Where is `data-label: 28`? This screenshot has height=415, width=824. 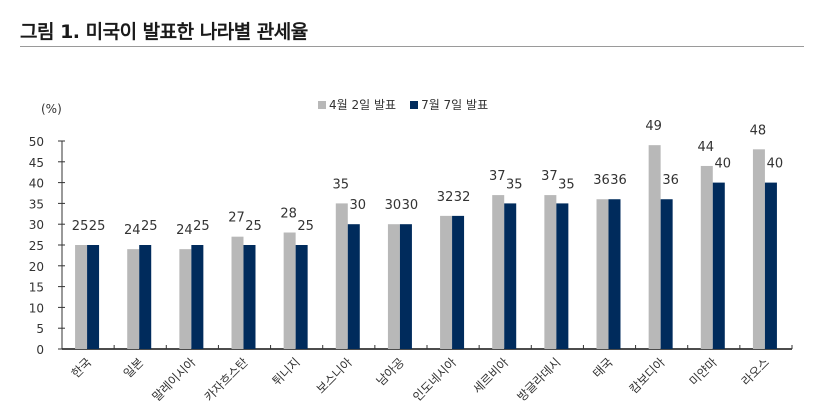 data-label: 28 is located at coordinates (288, 214).